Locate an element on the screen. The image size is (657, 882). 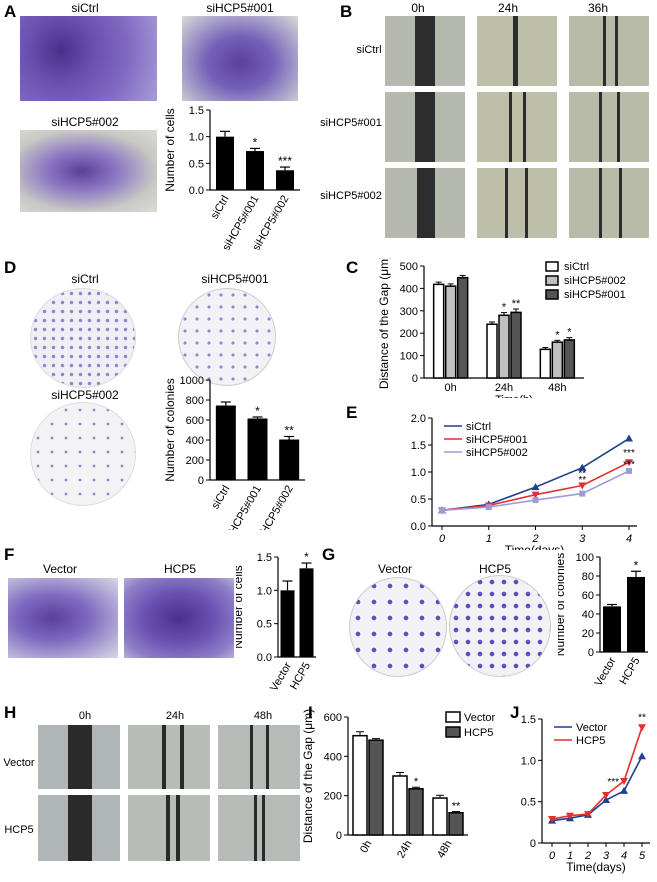
chart-a-xlabel-0: siCtrl is located at coordinates (220, 208).